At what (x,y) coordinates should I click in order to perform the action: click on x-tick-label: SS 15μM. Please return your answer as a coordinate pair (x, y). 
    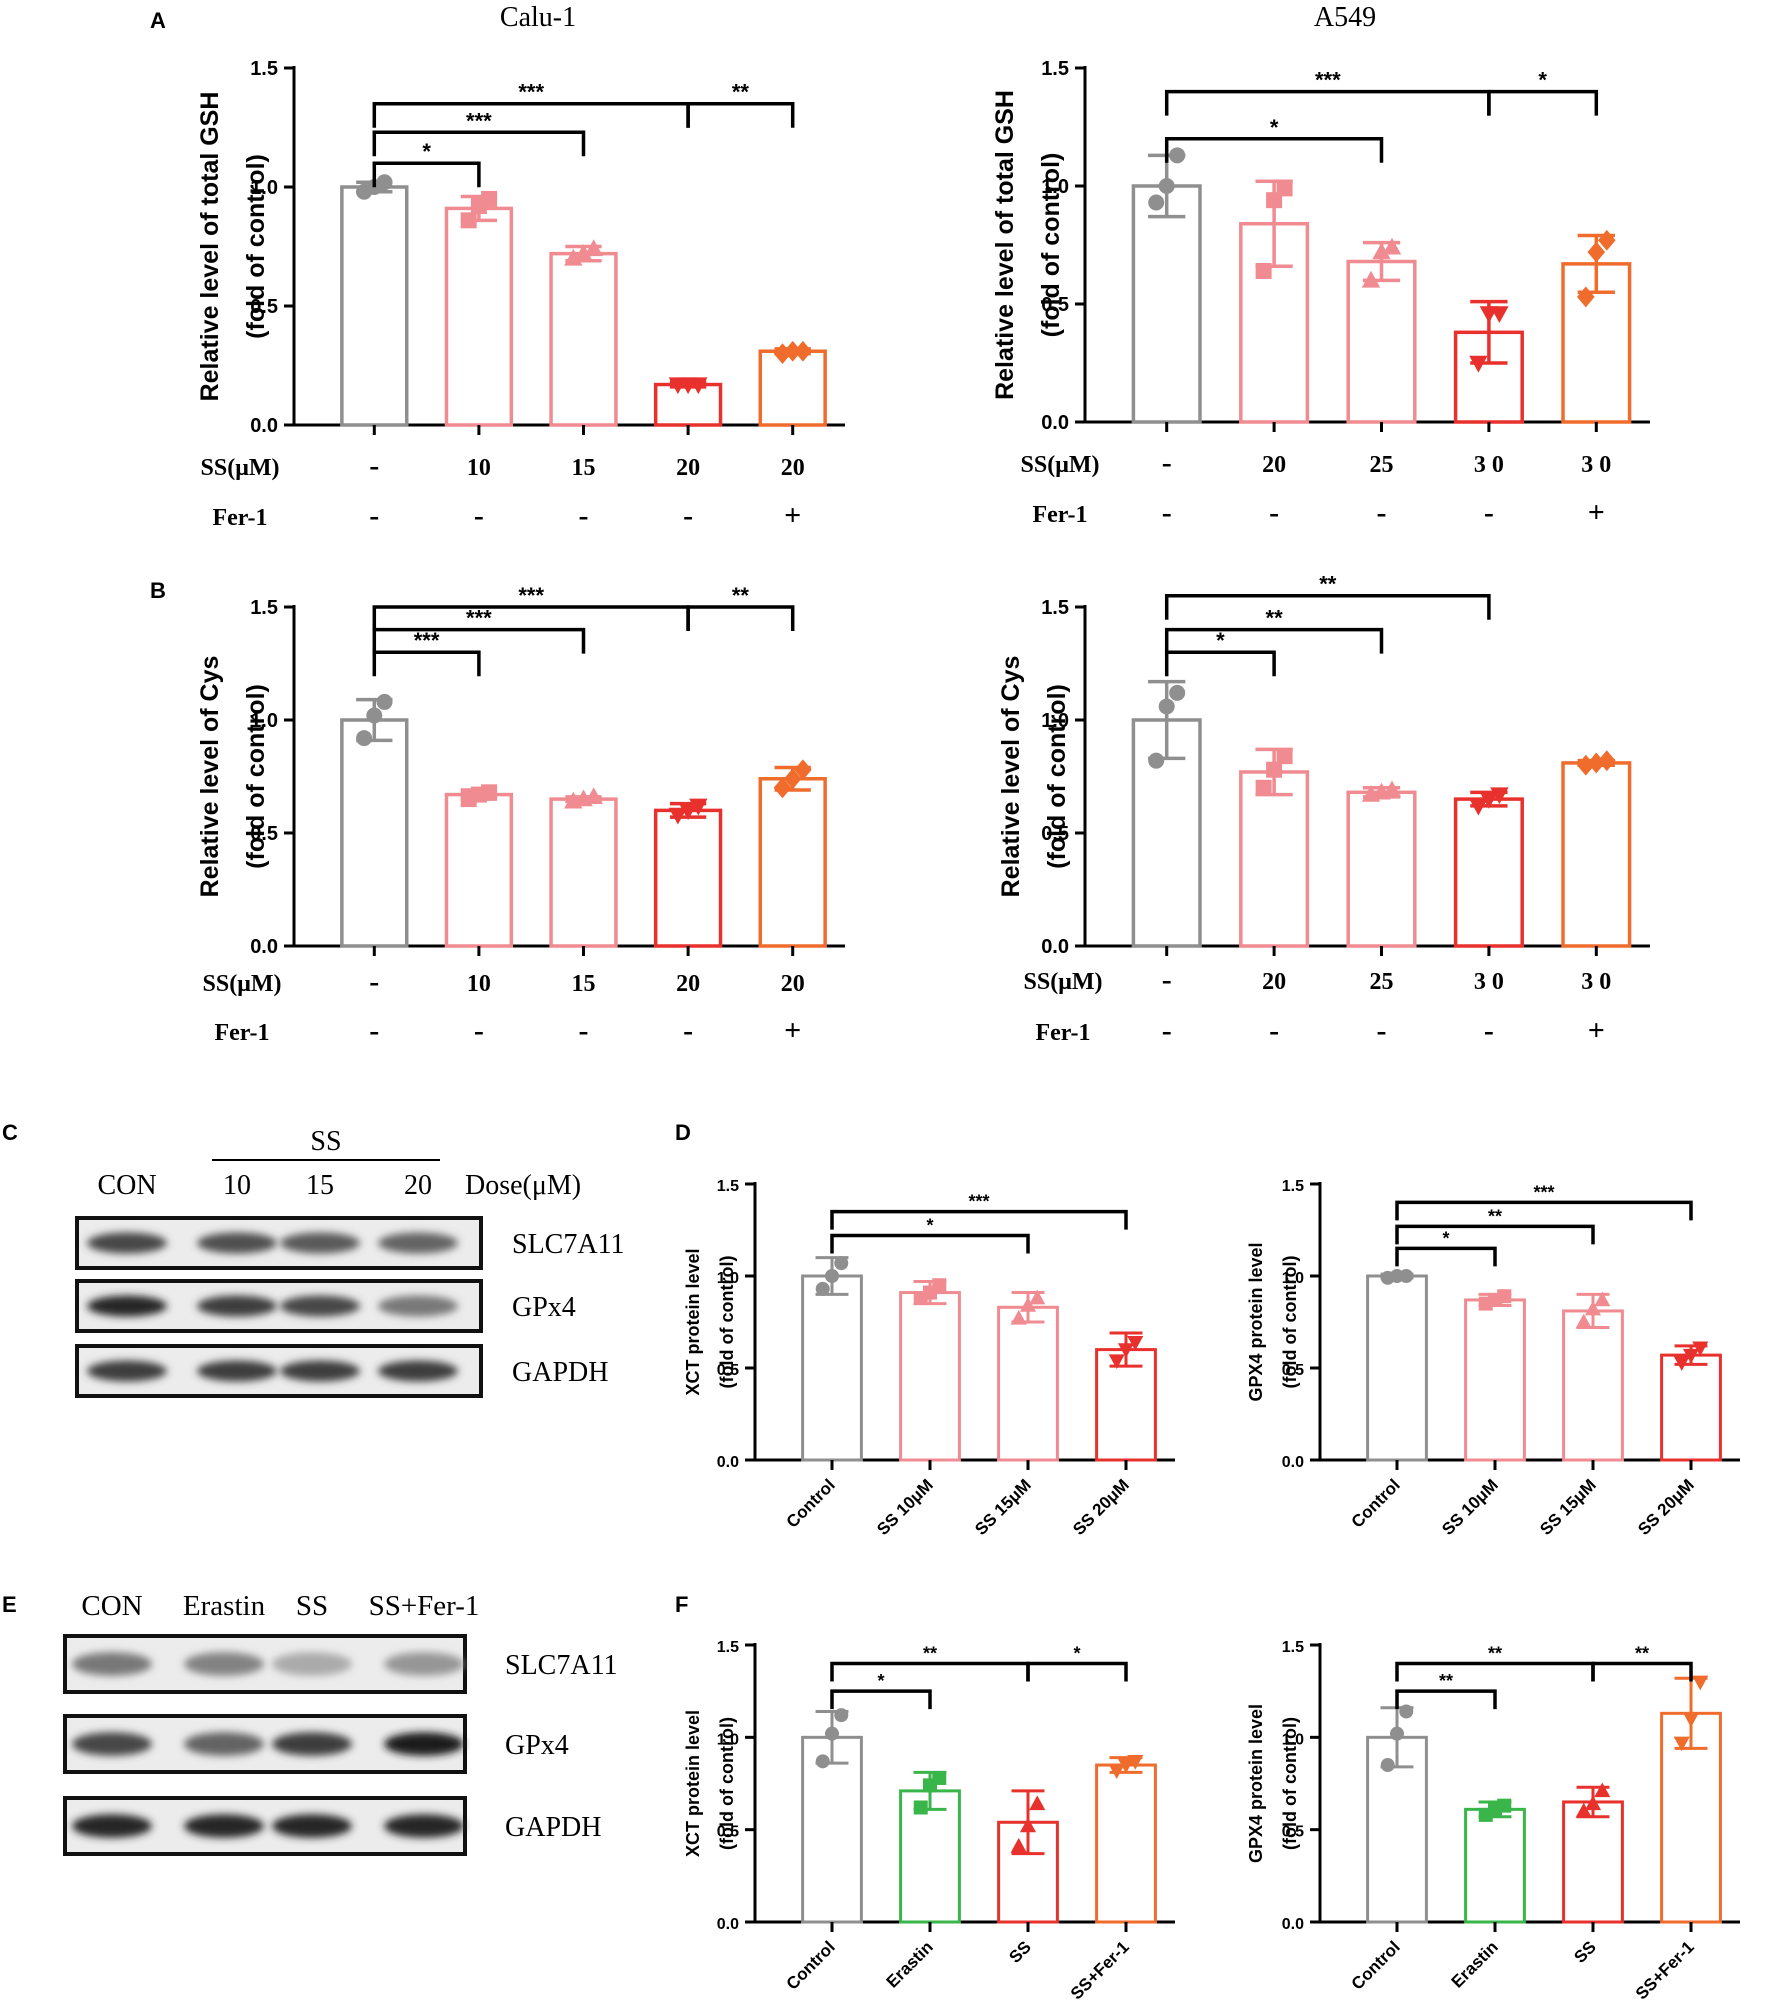
    Looking at the image, I should click on (1568, 1507).